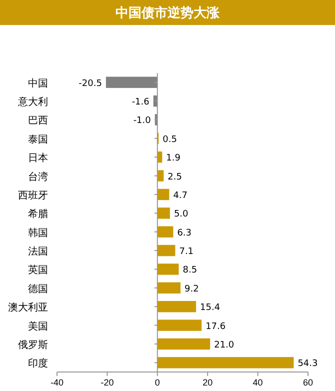  Describe the element at coordinates (184, 233) in the screenshot. I see `data-label: 6.3` at that location.